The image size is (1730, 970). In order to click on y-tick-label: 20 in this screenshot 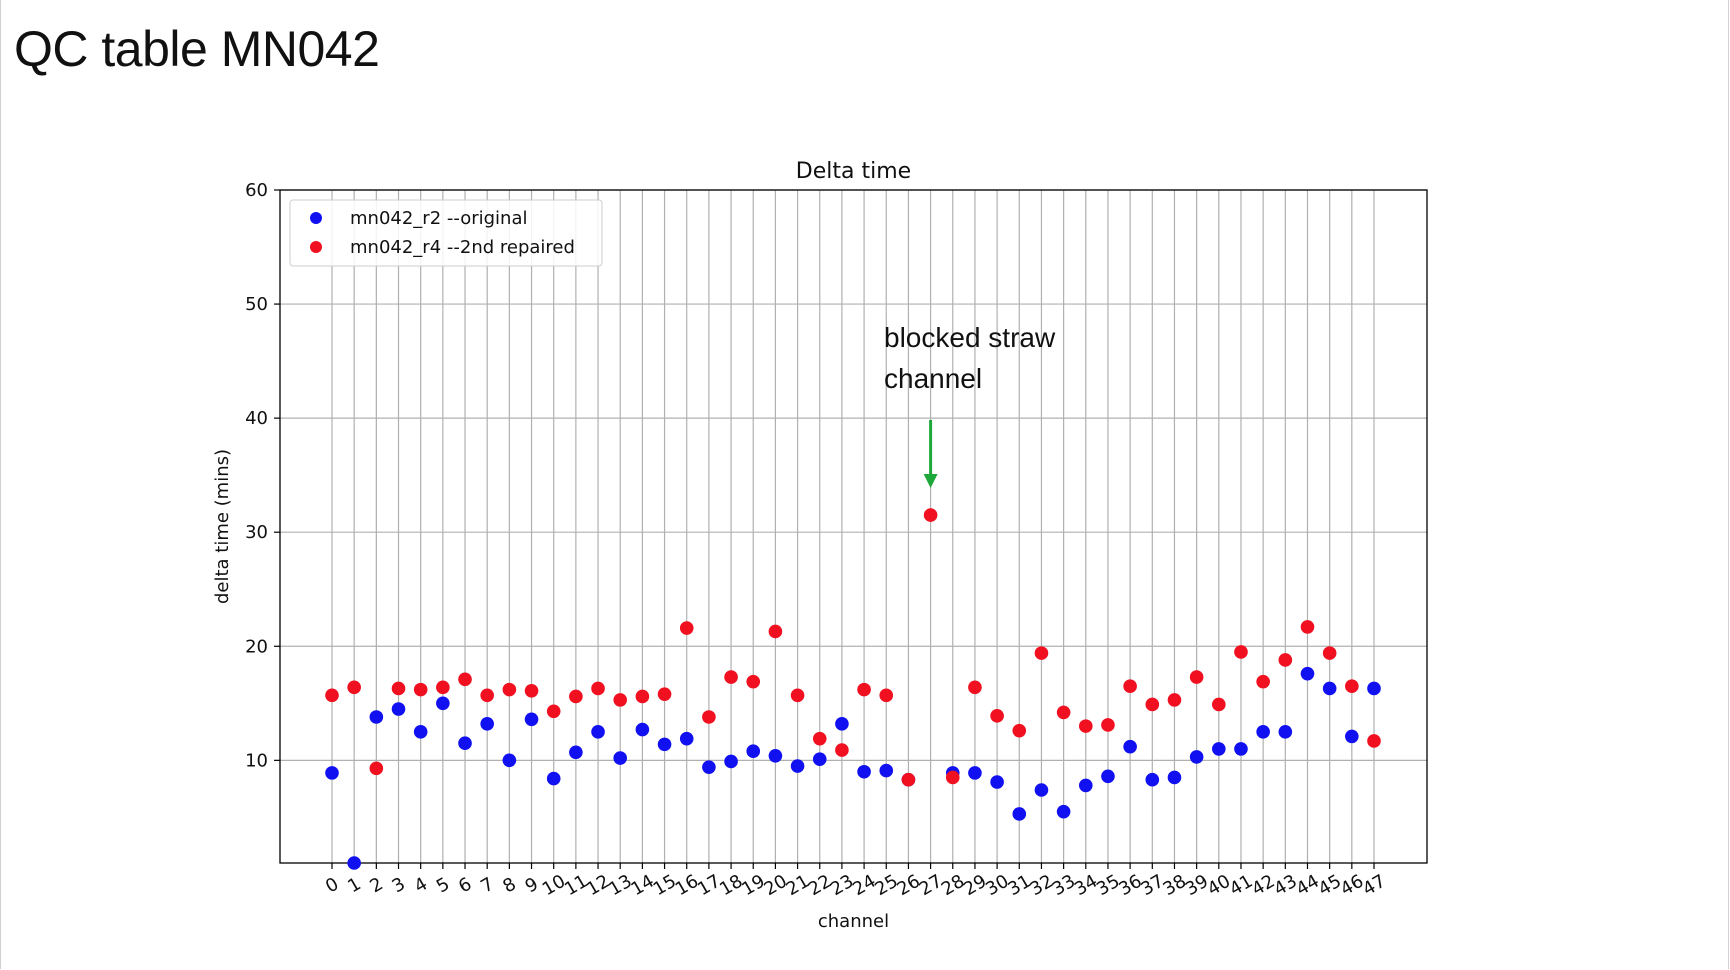, I will do `click(256, 646)`.